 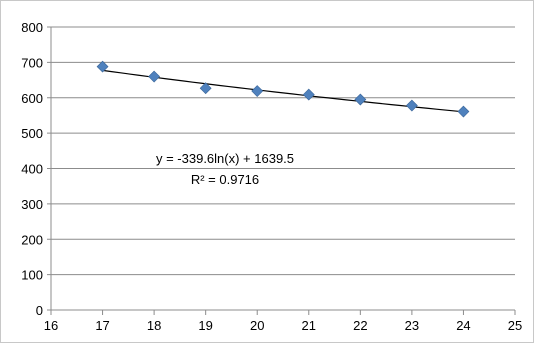 I want to click on x-tick-label: 24, so click(x=463, y=325).